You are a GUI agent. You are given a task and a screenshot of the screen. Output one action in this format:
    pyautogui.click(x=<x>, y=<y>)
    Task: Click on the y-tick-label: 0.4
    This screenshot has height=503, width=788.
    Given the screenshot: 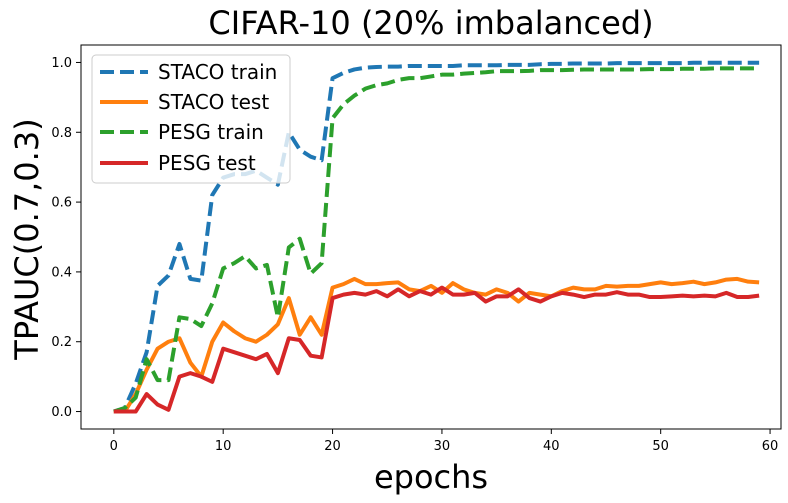 What is the action you would take?
    pyautogui.click(x=61, y=272)
    